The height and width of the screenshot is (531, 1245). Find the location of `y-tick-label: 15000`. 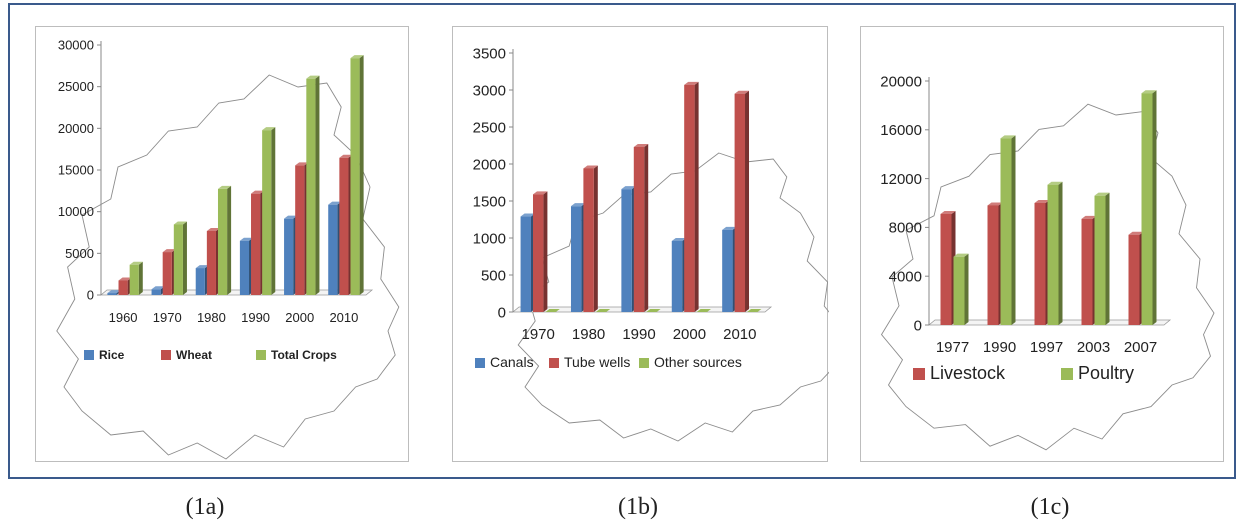

y-tick-label: 15000 is located at coordinates (76, 170).